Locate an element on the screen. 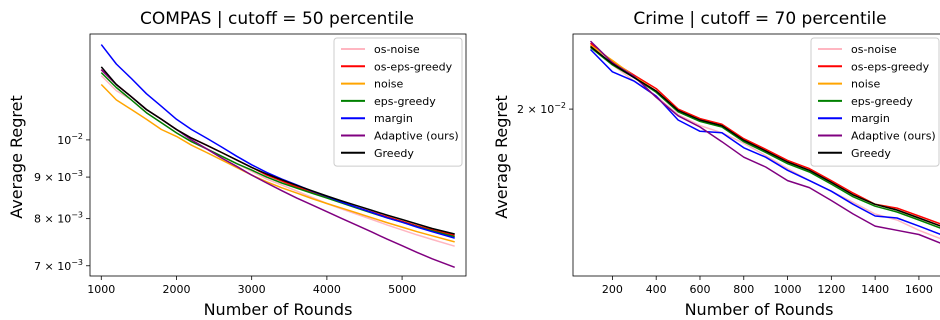 The width and height of the screenshot is (940, 320). crime-x-tick-label: 1200 is located at coordinates (831, 289).